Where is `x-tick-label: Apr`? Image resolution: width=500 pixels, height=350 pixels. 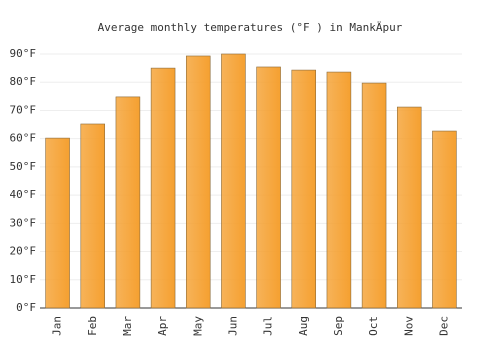 x-tick-label: Apr is located at coordinates (162, 326).